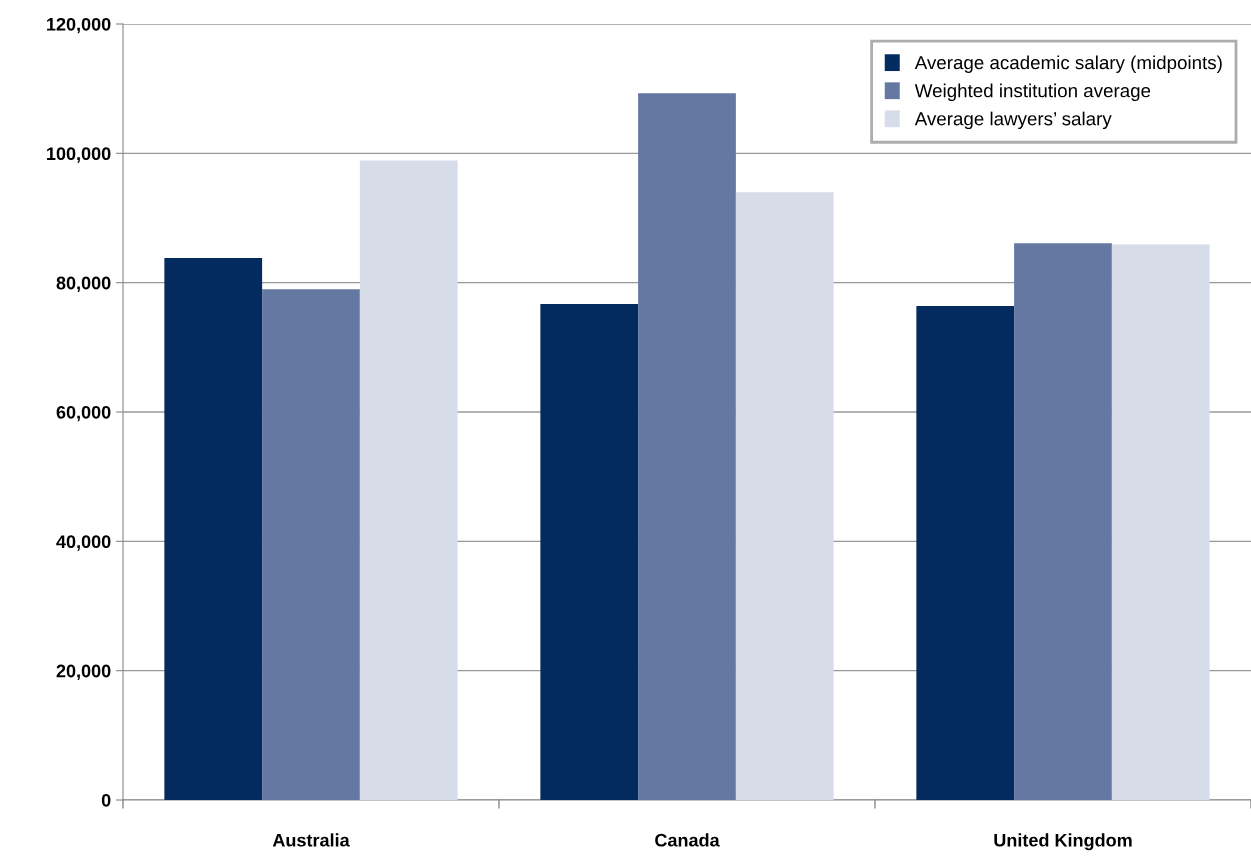 The width and height of the screenshot is (1251, 861). What do you see at coordinates (83, 543) in the screenshot?
I see `y-tick-label: 40,000` at bounding box center [83, 543].